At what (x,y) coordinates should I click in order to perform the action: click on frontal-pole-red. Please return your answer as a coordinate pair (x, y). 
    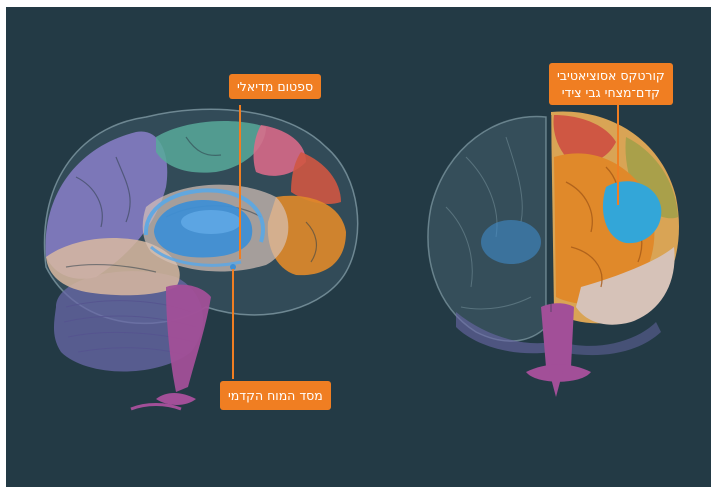
    Looking at the image, I should click on (316, 178).